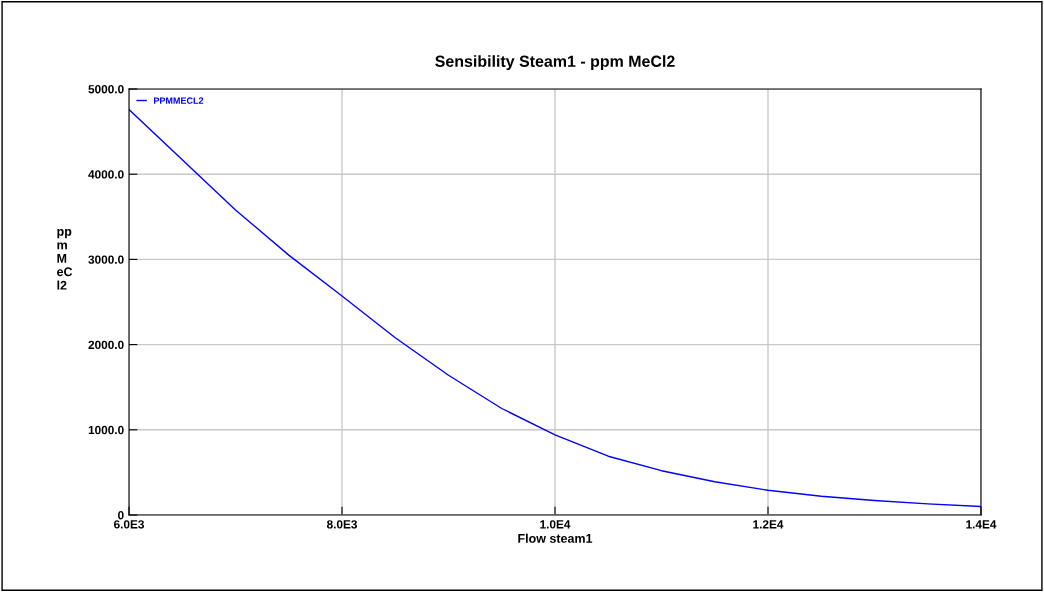  Describe the element at coordinates (341, 524) in the screenshot. I see `x-tick-label: 8.0E3` at that location.